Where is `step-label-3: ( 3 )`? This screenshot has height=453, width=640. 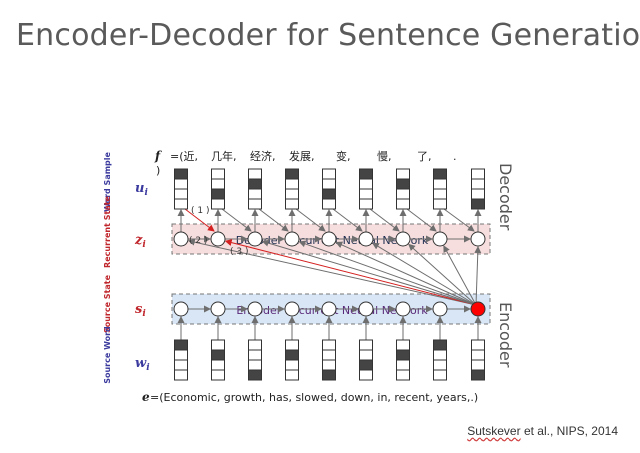 step-label-3: ( 3 ) is located at coordinates (239, 252).